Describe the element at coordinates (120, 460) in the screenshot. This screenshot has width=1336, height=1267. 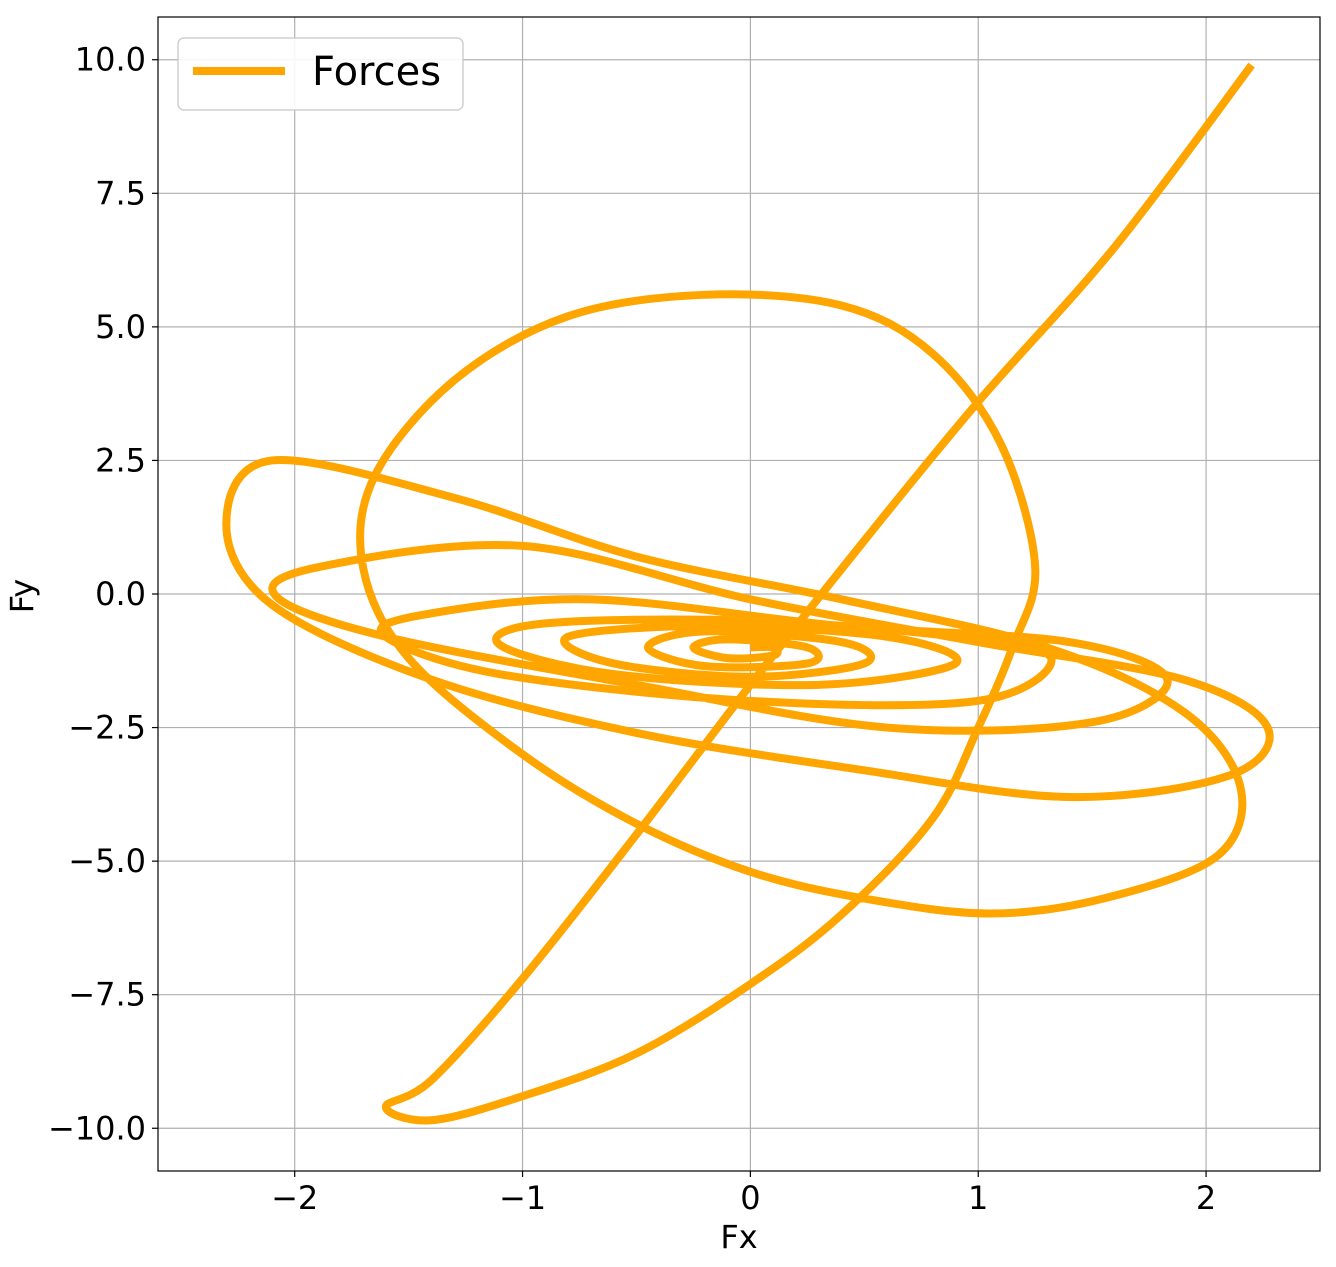
I see `y-tick-label: 2.5` at that location.